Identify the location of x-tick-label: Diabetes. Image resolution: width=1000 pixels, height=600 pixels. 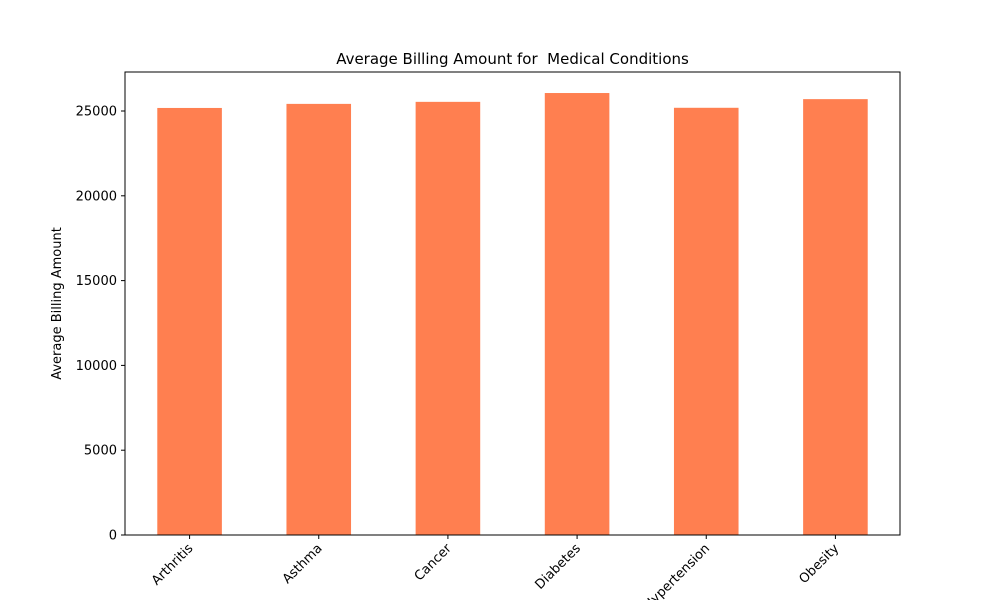
(558, 567).